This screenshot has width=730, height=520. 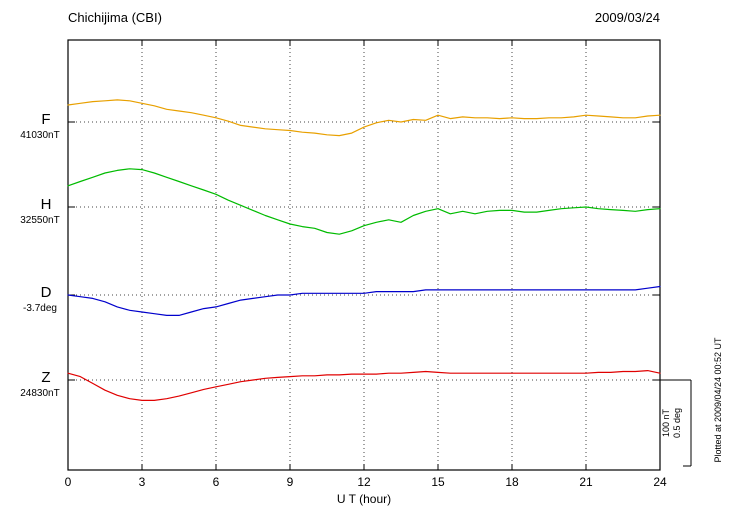 I want to click on scale-bar-label-deg: 0.5 deg, so click(x=677, y=423).